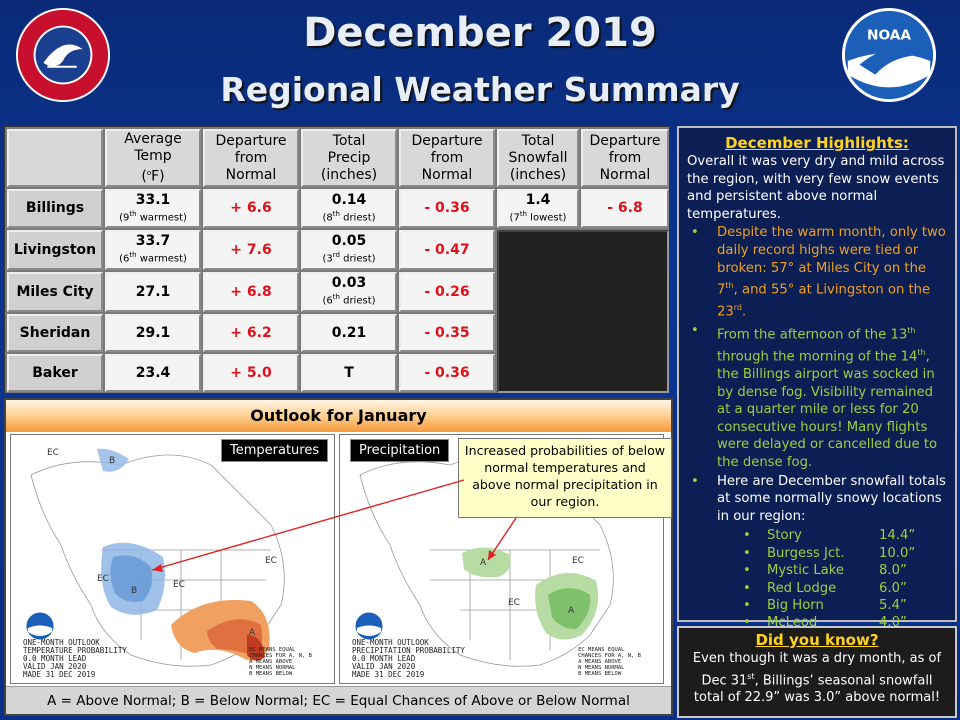  What do you see at coordinates (153, 373) in the screenshot?
I see `avg-temp-baker: 23.4` at bounding box center [153, 373].